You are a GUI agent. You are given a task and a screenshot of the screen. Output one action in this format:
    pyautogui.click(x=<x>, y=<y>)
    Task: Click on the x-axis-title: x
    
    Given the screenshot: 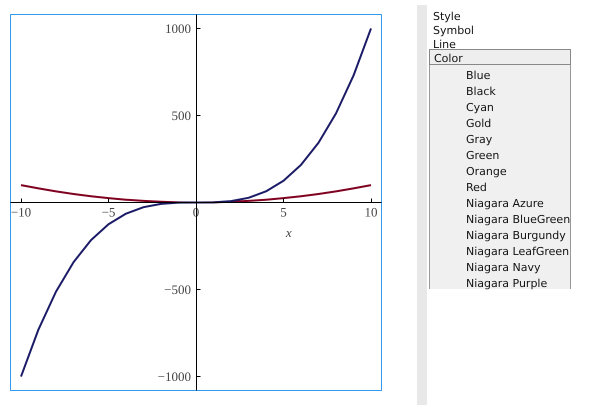 What is the action you would take?
    pyautogui.click(x=288, y=232)
    